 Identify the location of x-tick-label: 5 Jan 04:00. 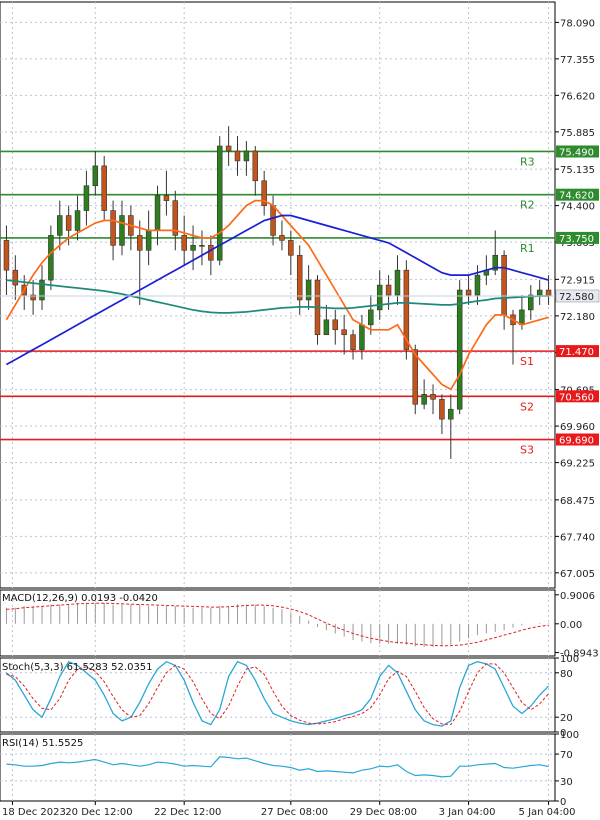
(547, 812).